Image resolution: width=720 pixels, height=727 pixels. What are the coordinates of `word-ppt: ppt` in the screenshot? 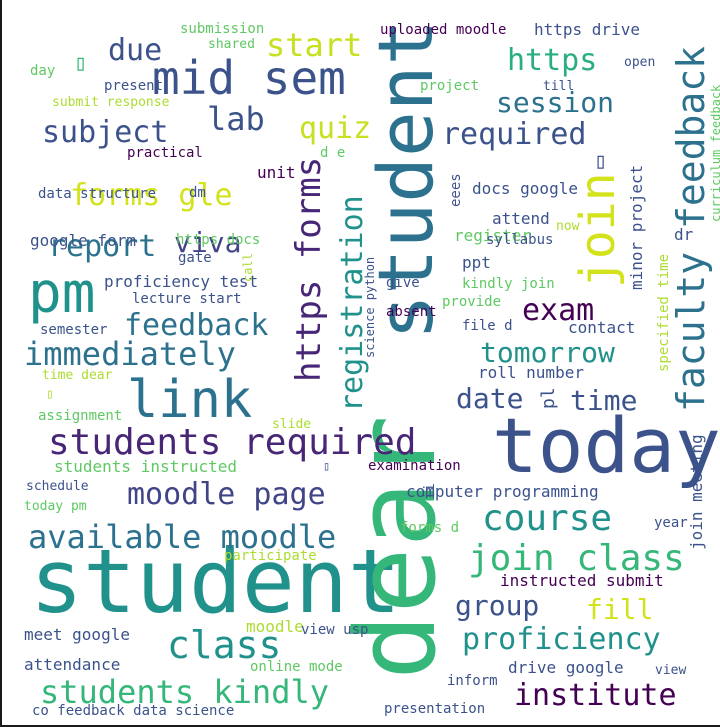 It's located at (476, 262).